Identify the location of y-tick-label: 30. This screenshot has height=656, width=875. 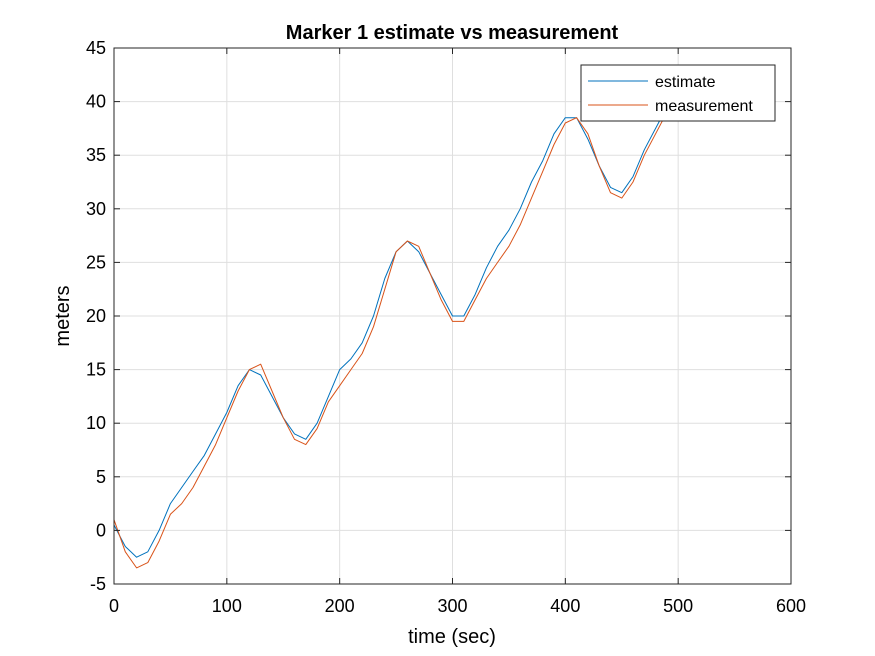
(96, 209).